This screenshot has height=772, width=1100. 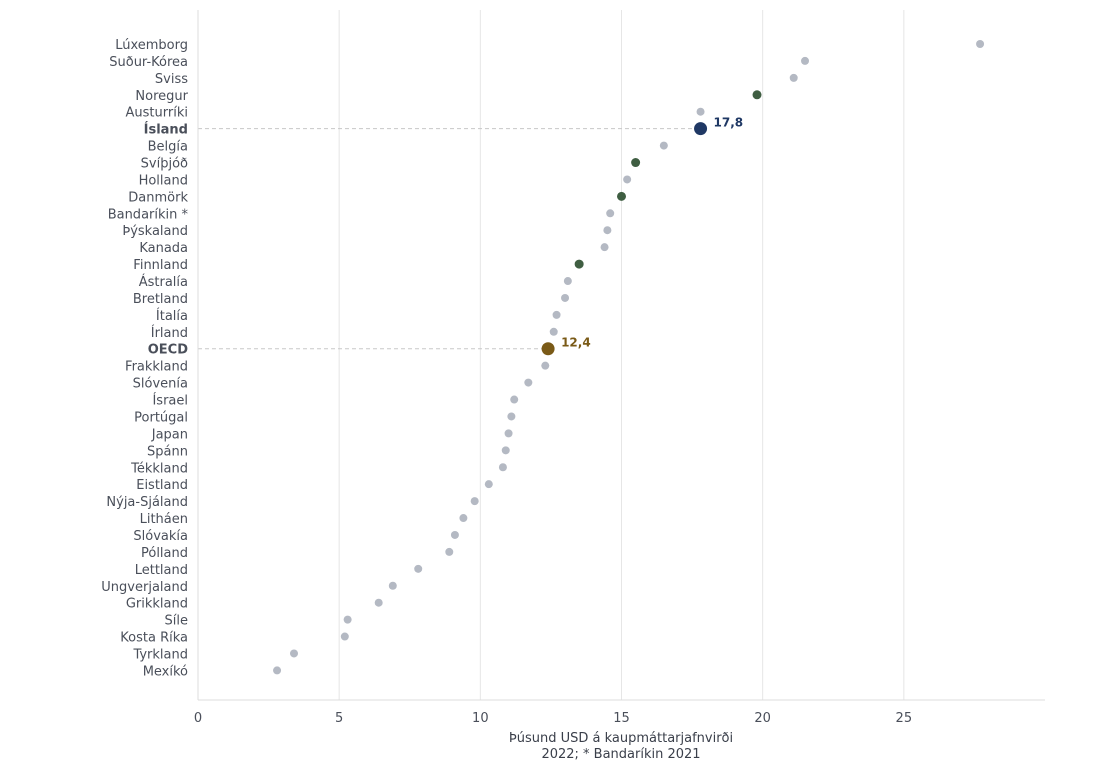 I want to click on category-label: Noregur, so click(x=161, y=96).